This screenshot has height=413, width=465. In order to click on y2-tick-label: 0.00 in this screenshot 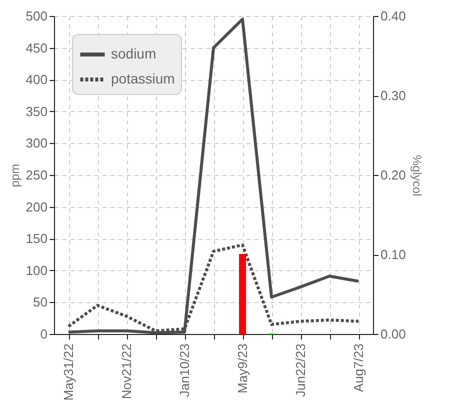, I will do `click(393, 334)`.